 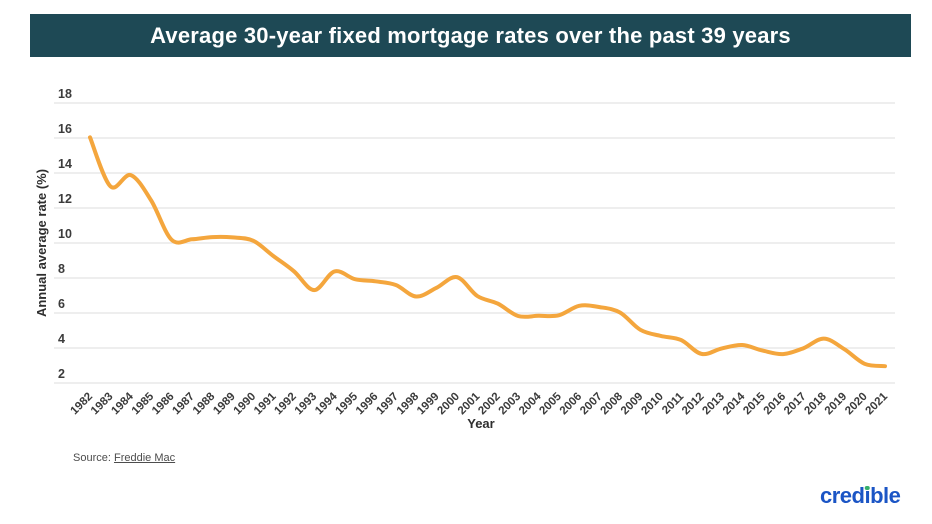 I want to click on y-tick-label-12: 12, so click(x=65, y=199).